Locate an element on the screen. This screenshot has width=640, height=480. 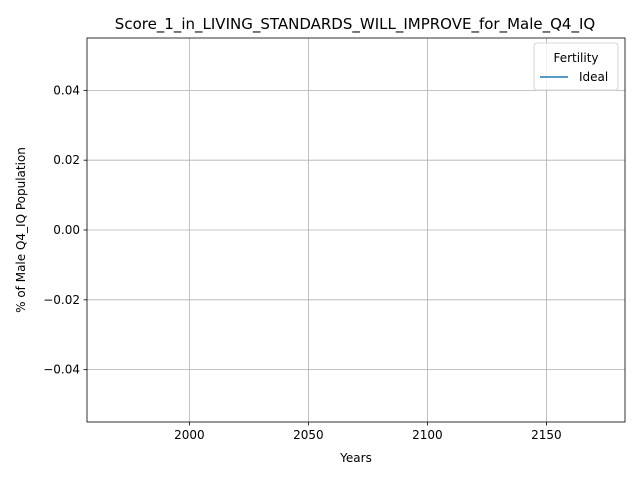
x-tick-label: 2000 is located at coordinates (189, 435).